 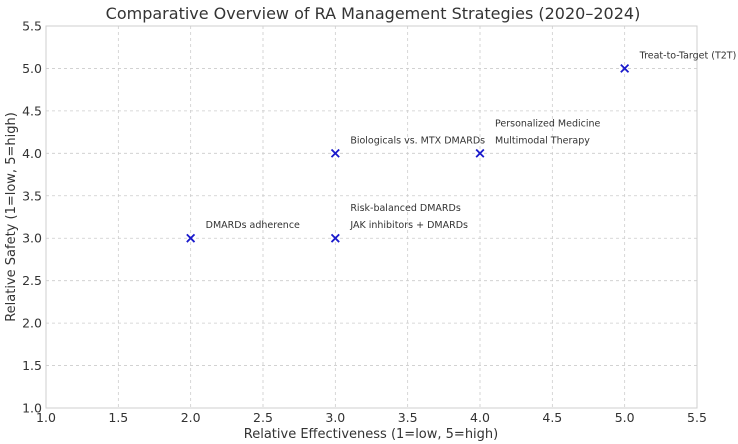 What do you see at coordinates (480, 417) in the screenshot?
I see `x-tick-label: 4.0` at bounding box center [480, 417].